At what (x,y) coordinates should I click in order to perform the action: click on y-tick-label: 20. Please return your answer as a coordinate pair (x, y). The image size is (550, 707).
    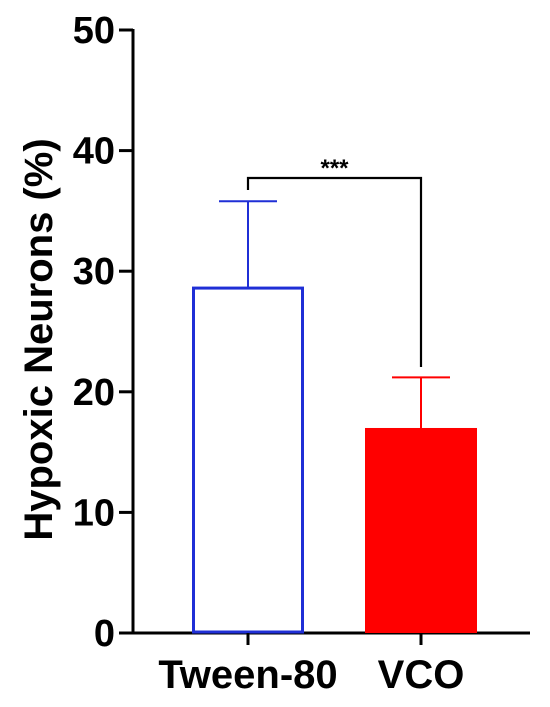
    Looking at the image, I should click on (94, 393).